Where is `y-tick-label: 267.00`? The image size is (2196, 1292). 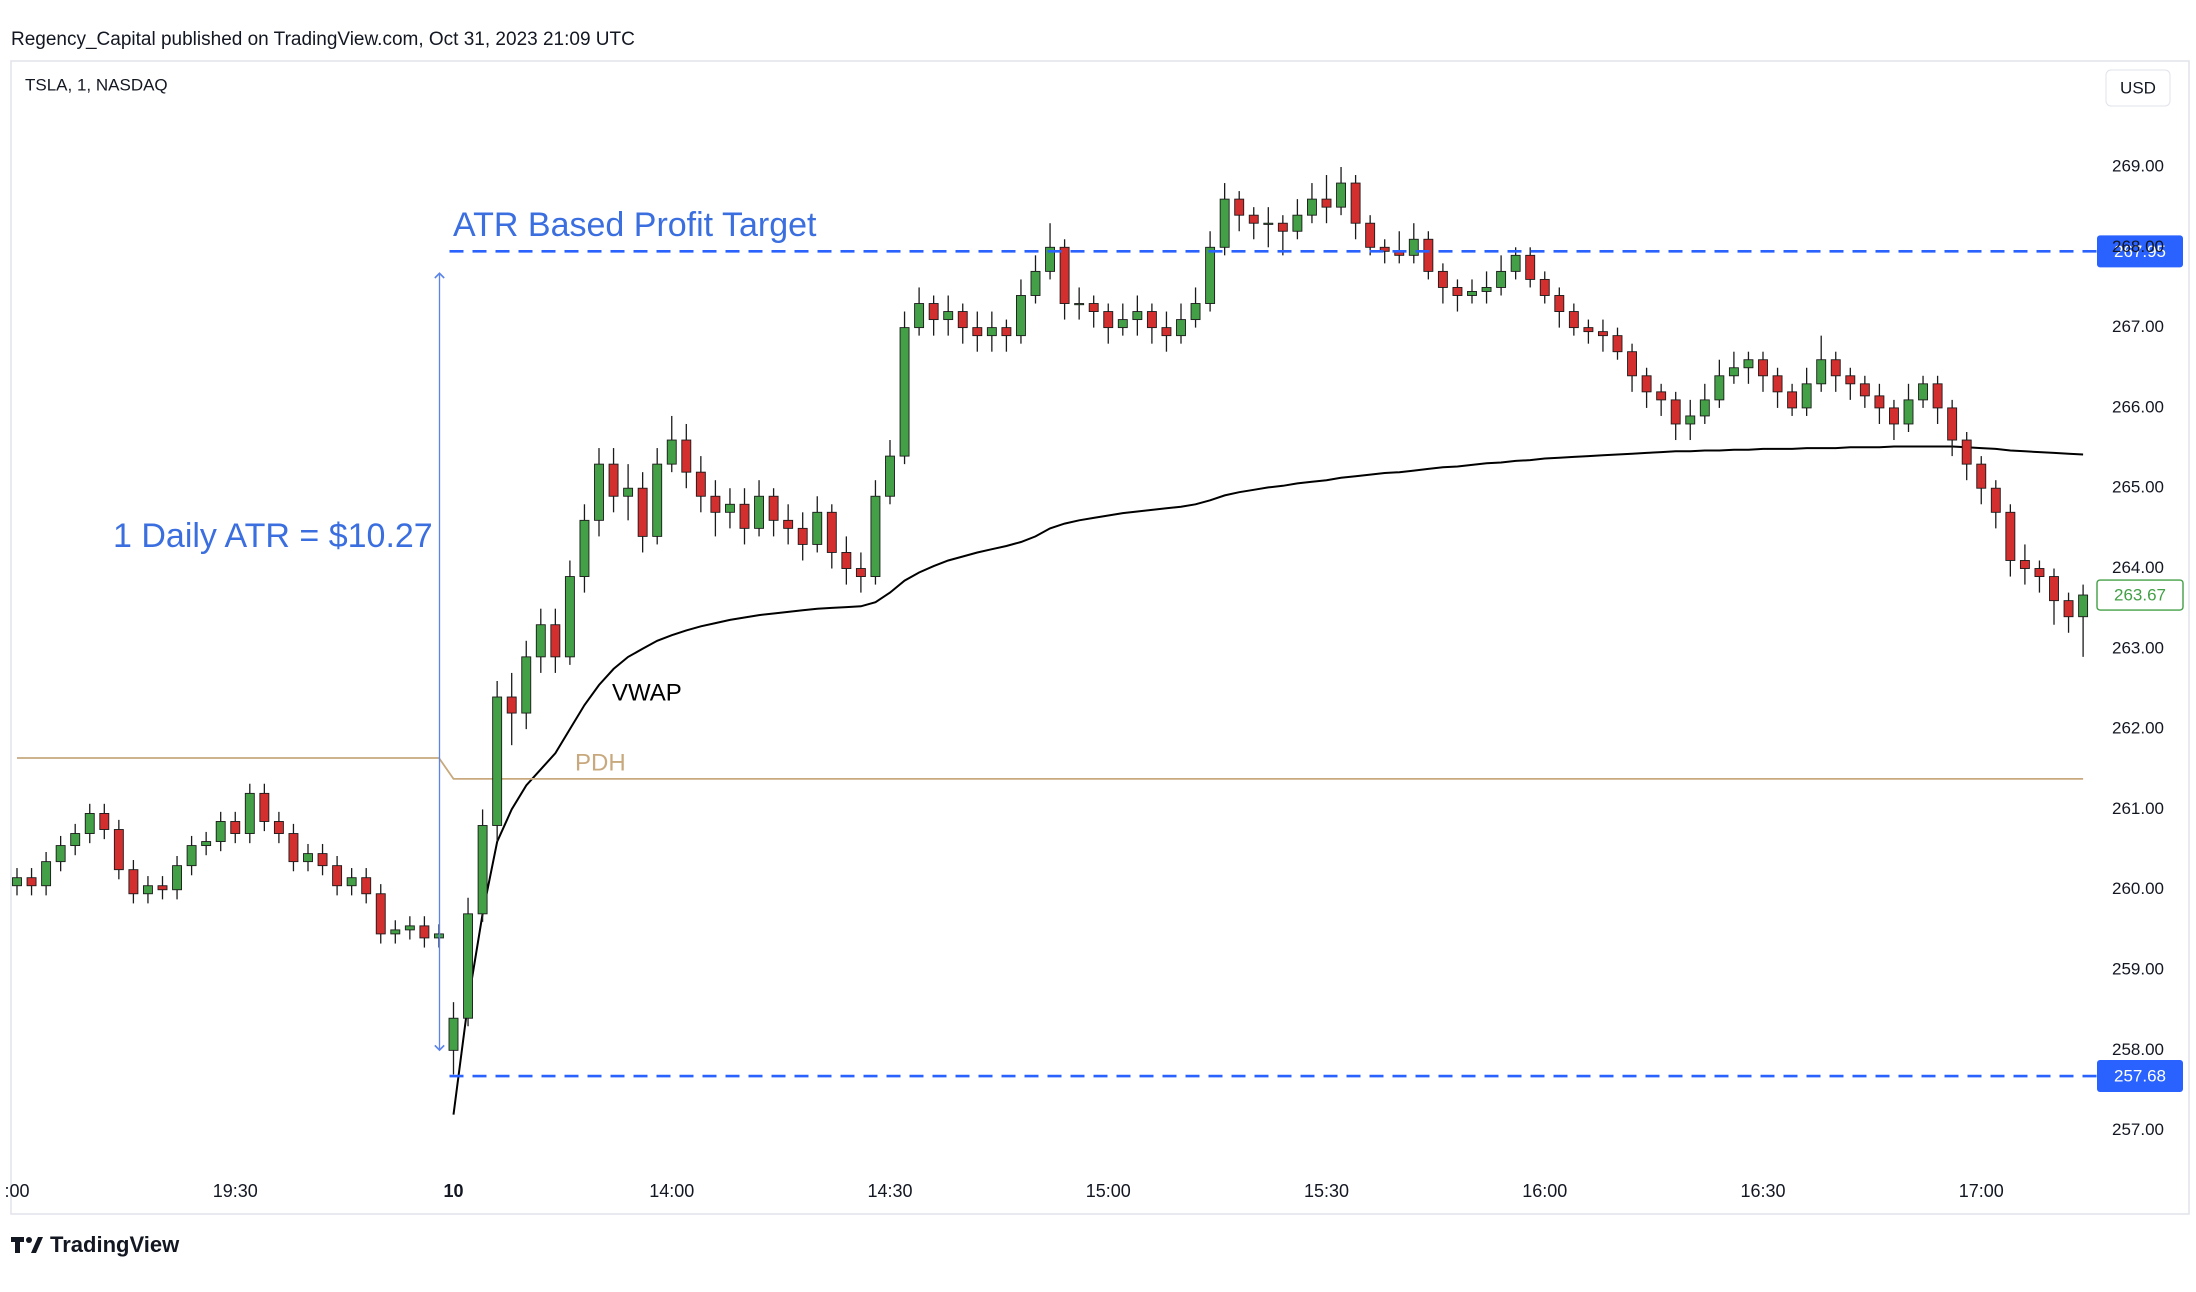
y-tick-label: 267.00 is located at coordinates (2138, 326).